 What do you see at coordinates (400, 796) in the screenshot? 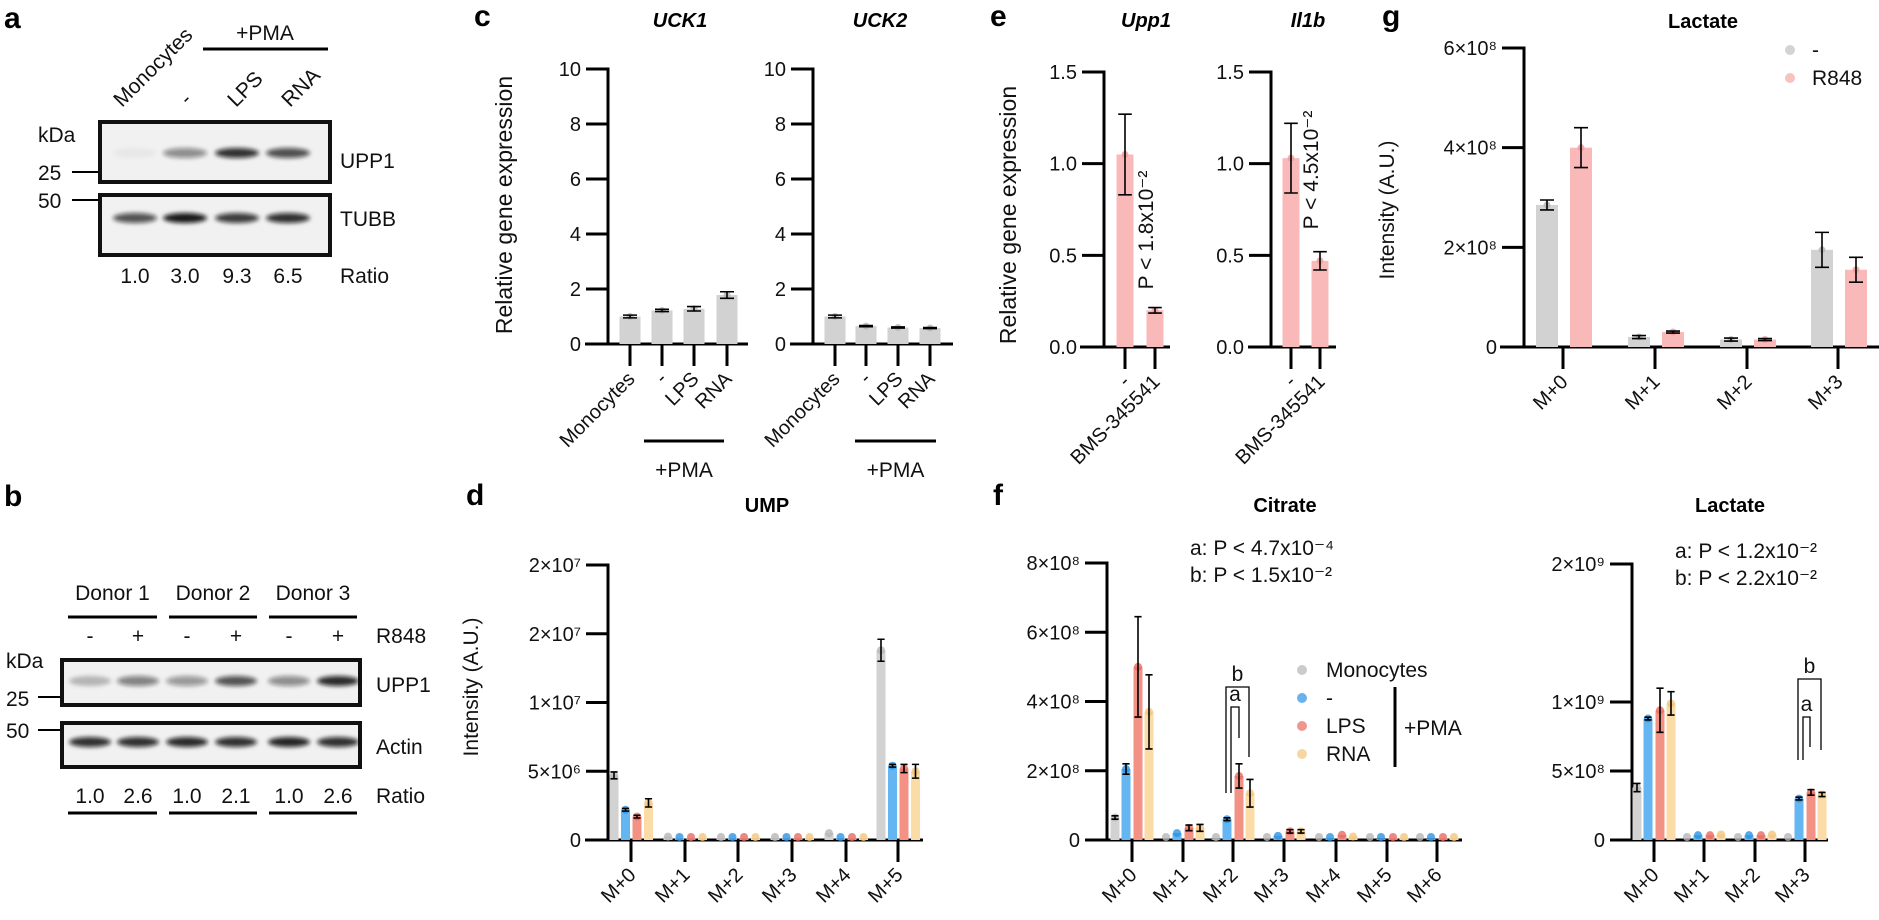
I see `ratio-label-b: Ratio` at bounding box center [400, 796].